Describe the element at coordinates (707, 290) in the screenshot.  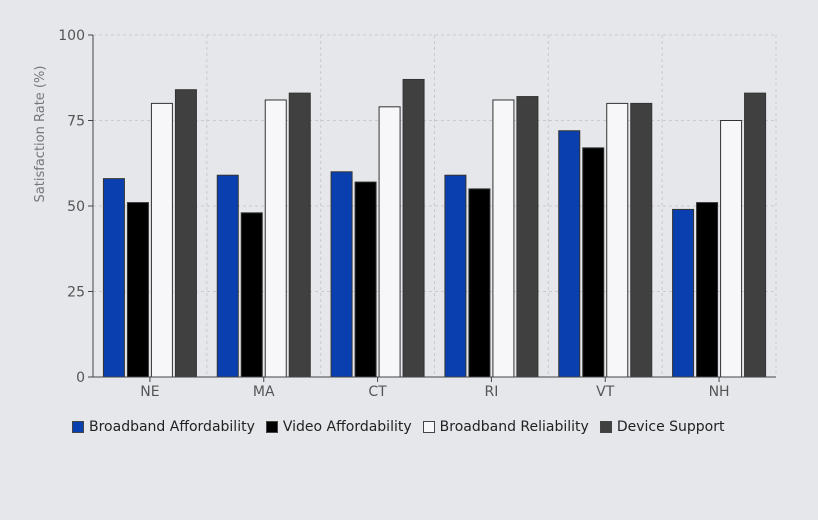
I see `bar-nh-video-affordability` at that location.